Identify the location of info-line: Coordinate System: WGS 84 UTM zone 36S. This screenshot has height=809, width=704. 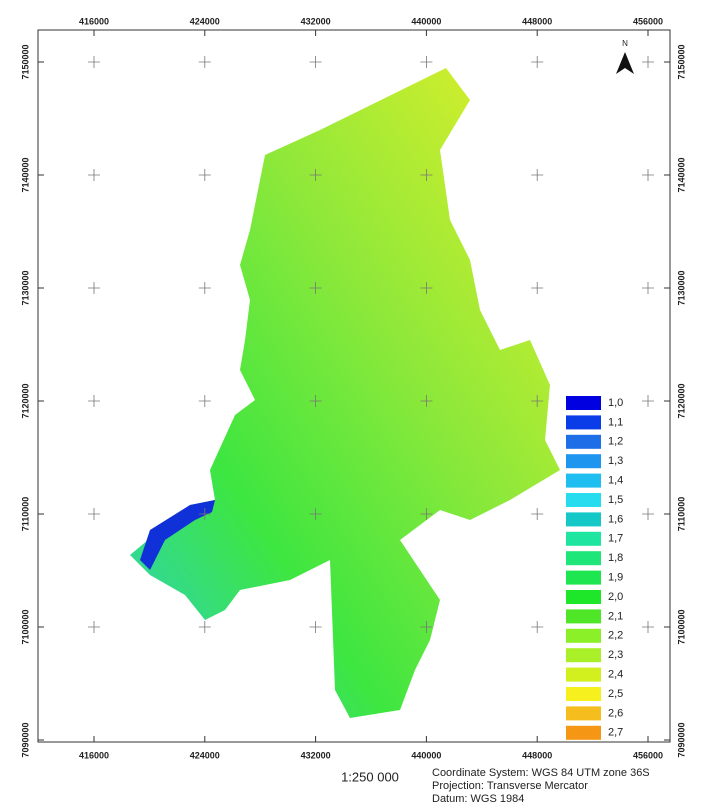
(541, 773).